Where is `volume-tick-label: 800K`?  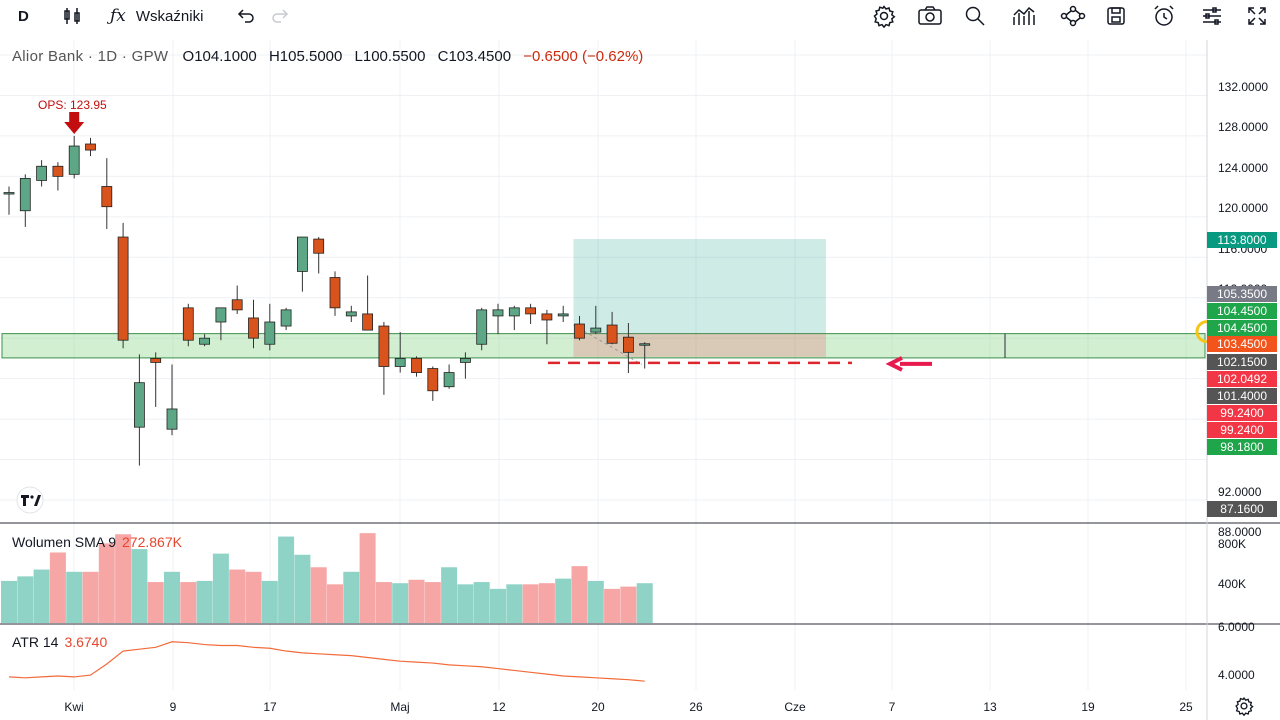 volume-tick-label: 800K is located at coordinates (1232, 544).